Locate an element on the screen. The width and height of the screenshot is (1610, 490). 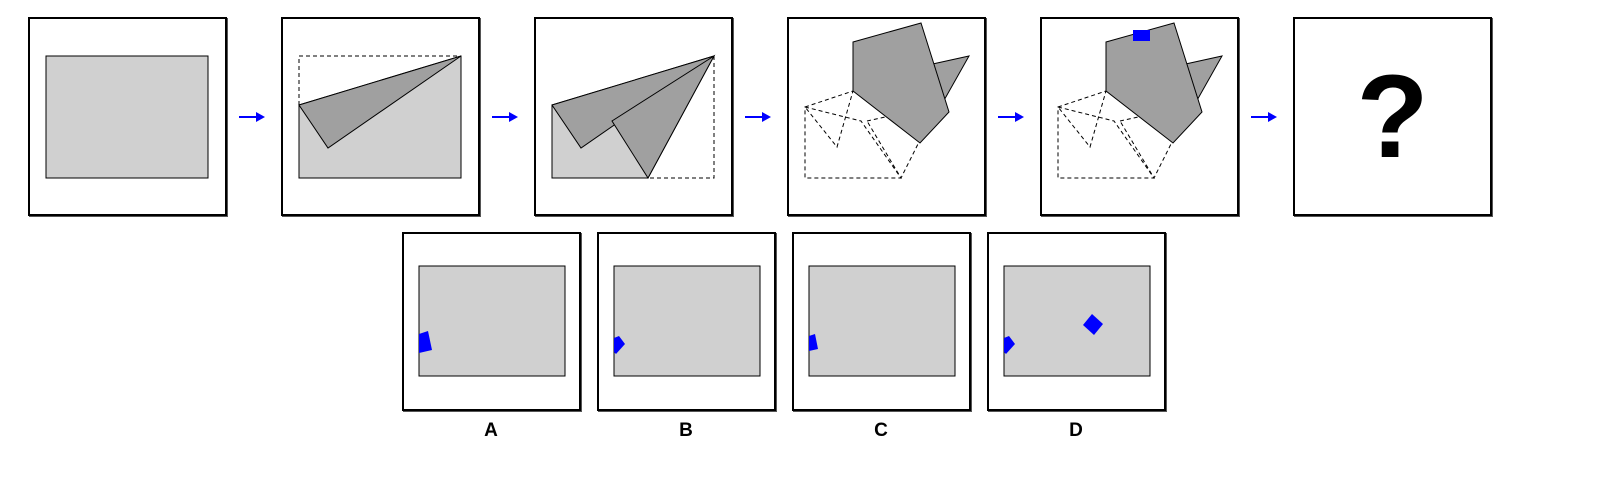
step-2-panel is located at coordinates (380, 116).